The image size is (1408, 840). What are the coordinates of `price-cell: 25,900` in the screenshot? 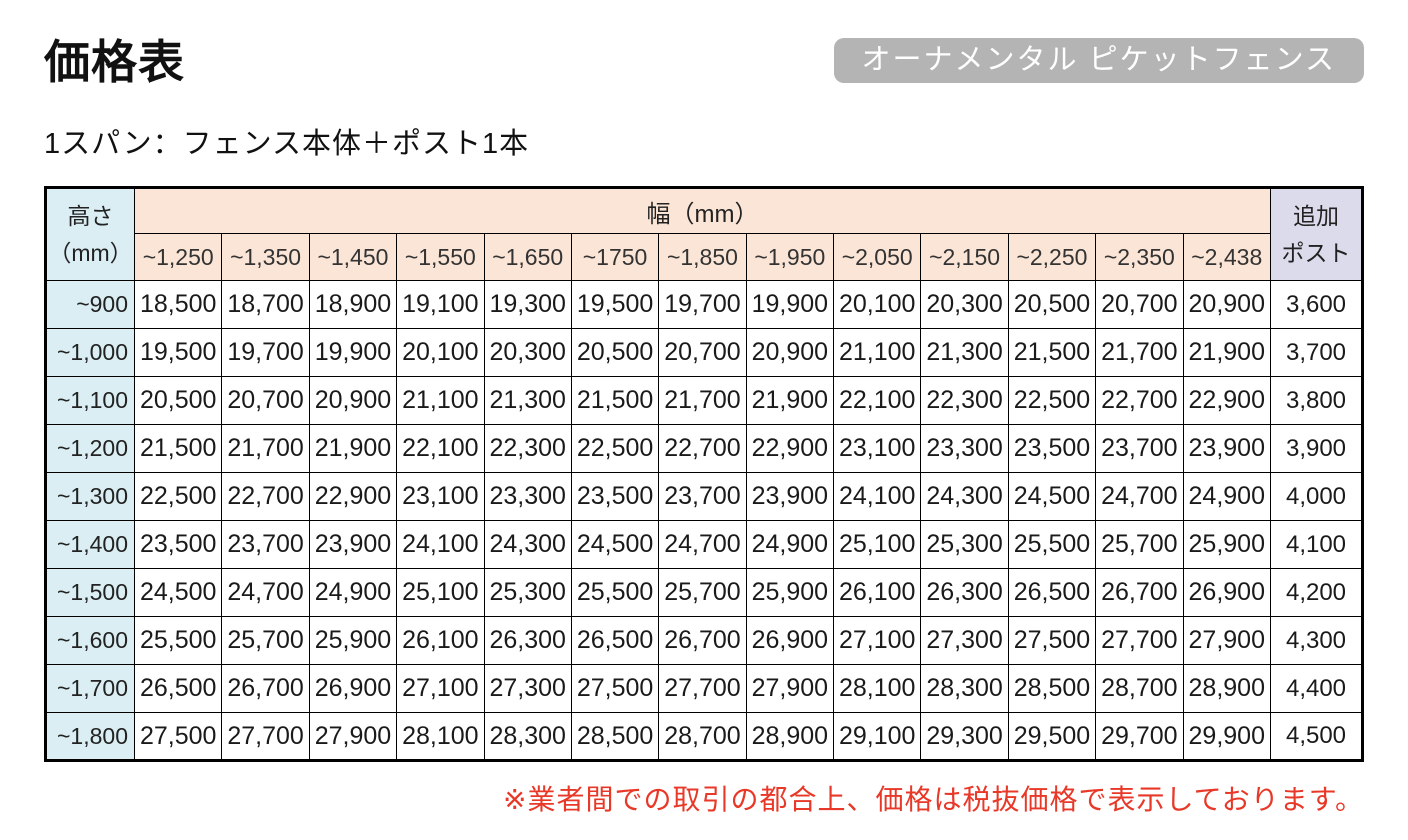 It's located at (790, 592).